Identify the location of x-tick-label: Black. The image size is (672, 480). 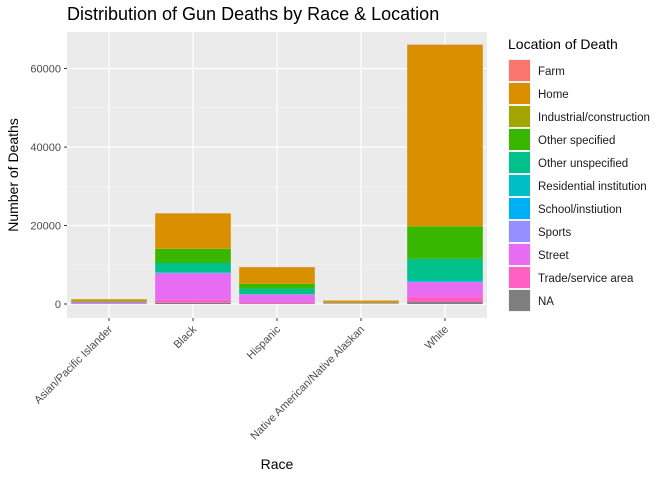
(186, 337).